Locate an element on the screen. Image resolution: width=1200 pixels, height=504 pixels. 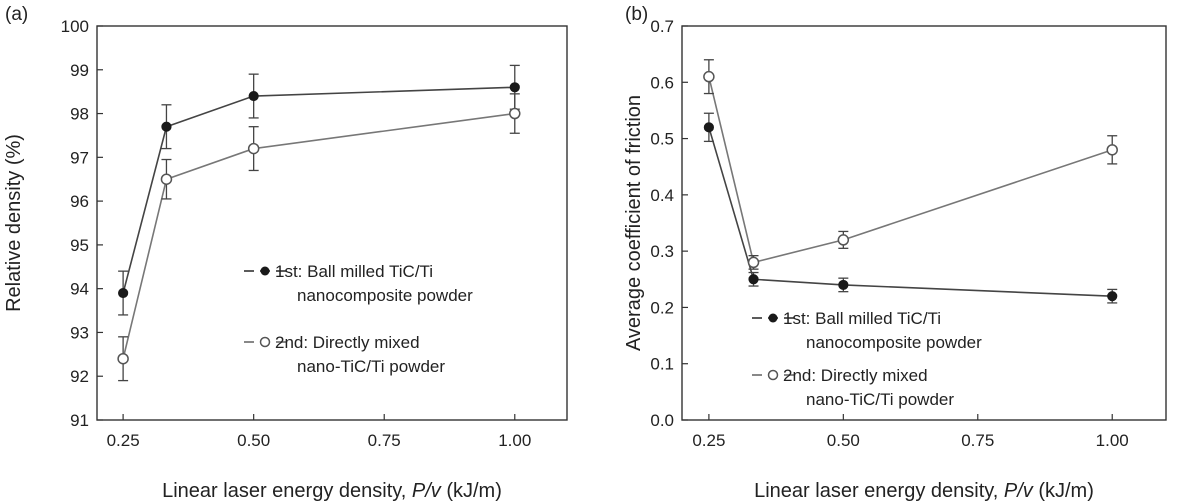
y-tick-label: 0.5 is located at coordinates (662, 139).